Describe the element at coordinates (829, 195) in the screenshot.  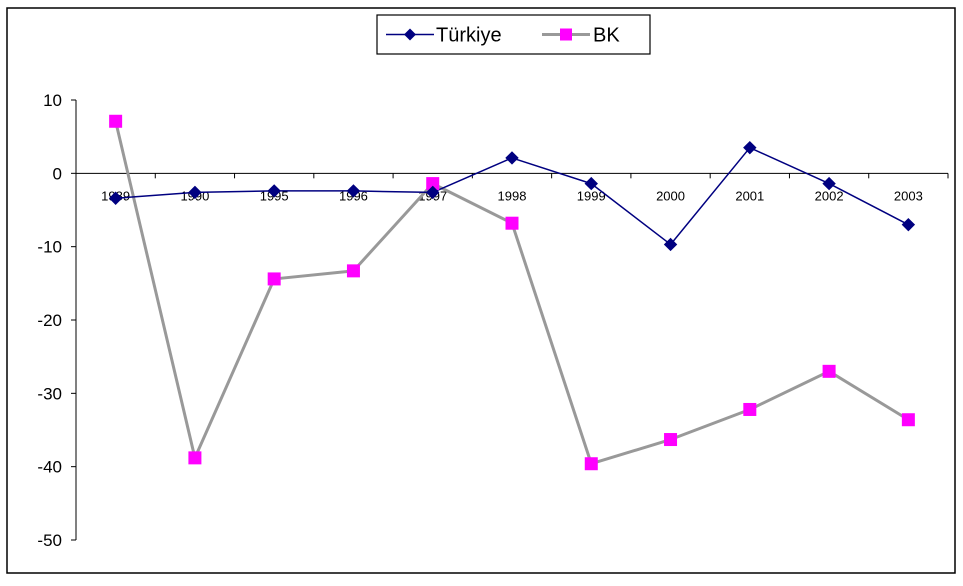
I see `x-tick-label: 2002` at that location.